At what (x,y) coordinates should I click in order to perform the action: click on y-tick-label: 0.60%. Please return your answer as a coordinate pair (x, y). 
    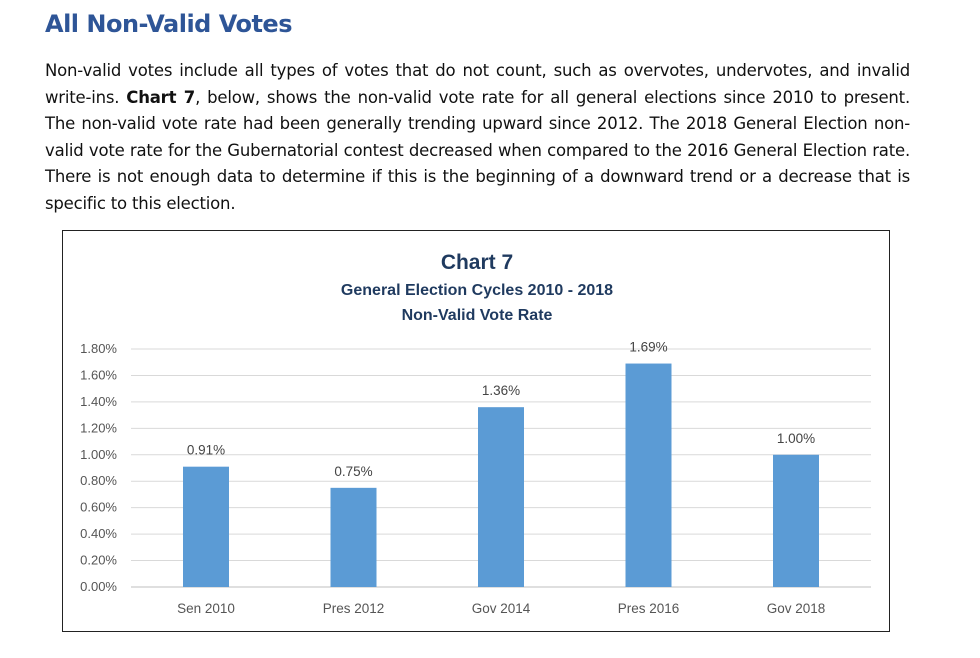
    Looking at the image, I should click on (98, 507).